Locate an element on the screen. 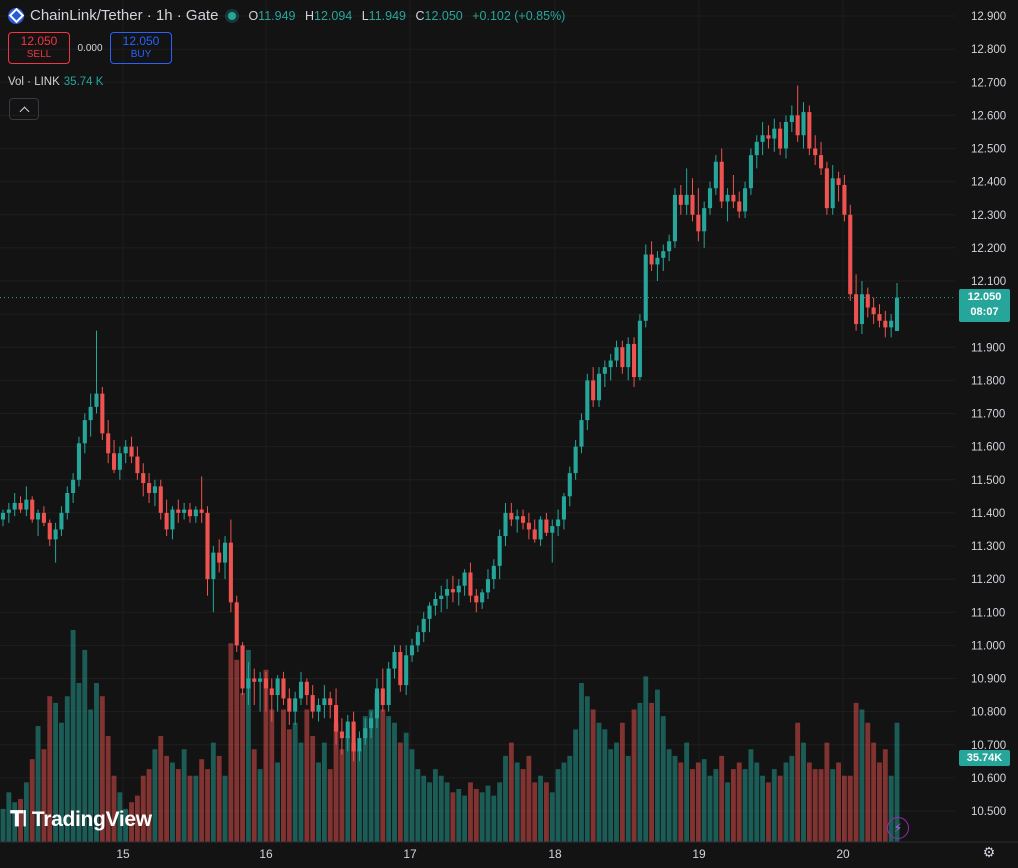 The image size is (1018, 868). chevron-up-icon is located at coordinates (24, 111).